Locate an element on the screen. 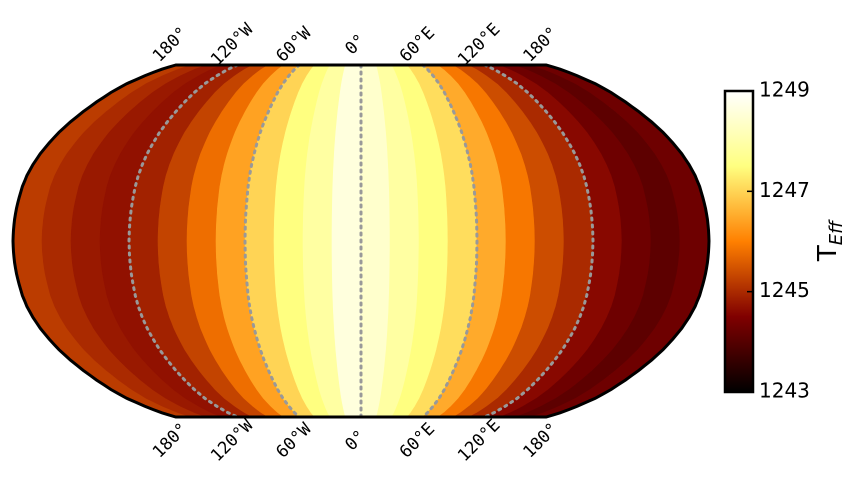 Image resolution: width=847 pixels, height=484 pixels. colorbar-tick-label: 1249 is located at coordinates (784, 90).